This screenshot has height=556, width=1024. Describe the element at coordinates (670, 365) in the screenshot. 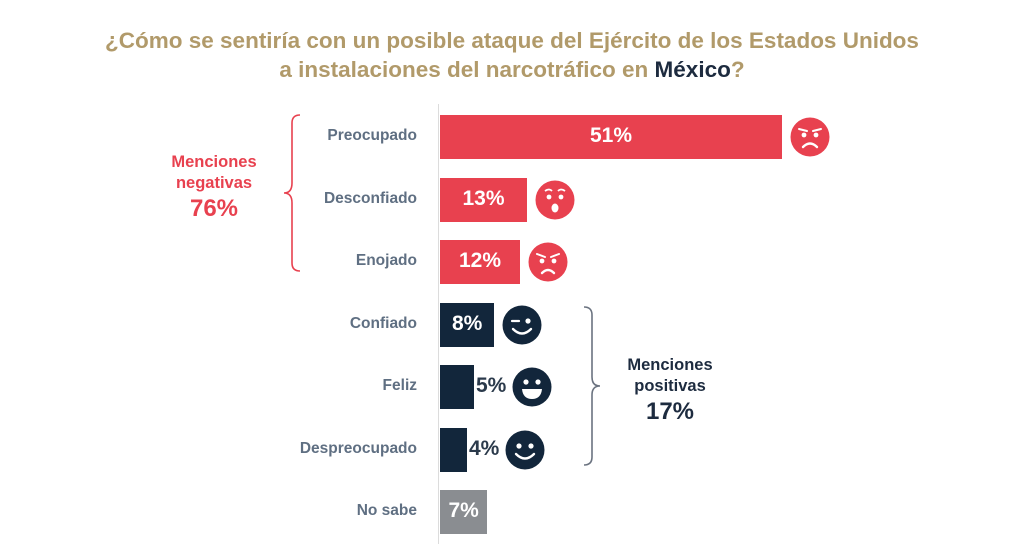

I see `positive-label-line1: Menciones` at that location.